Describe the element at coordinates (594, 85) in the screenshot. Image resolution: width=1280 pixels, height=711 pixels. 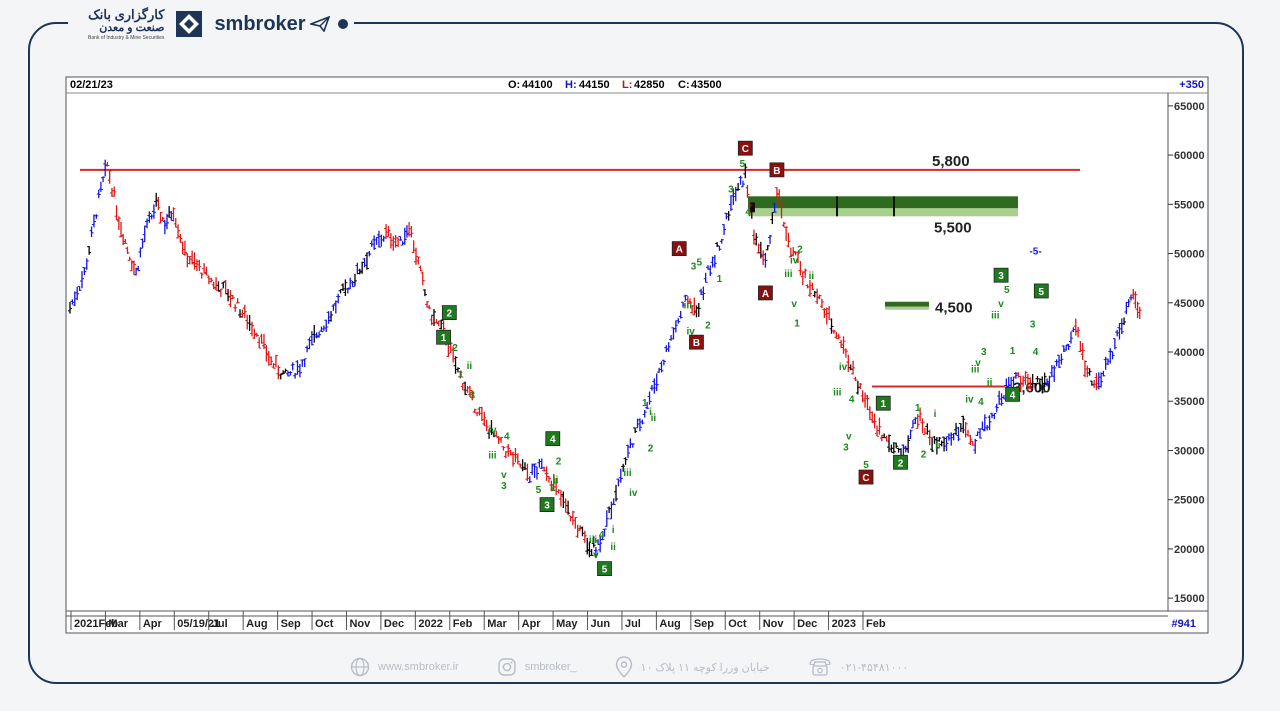
I see `high-value: 44150` at that location.